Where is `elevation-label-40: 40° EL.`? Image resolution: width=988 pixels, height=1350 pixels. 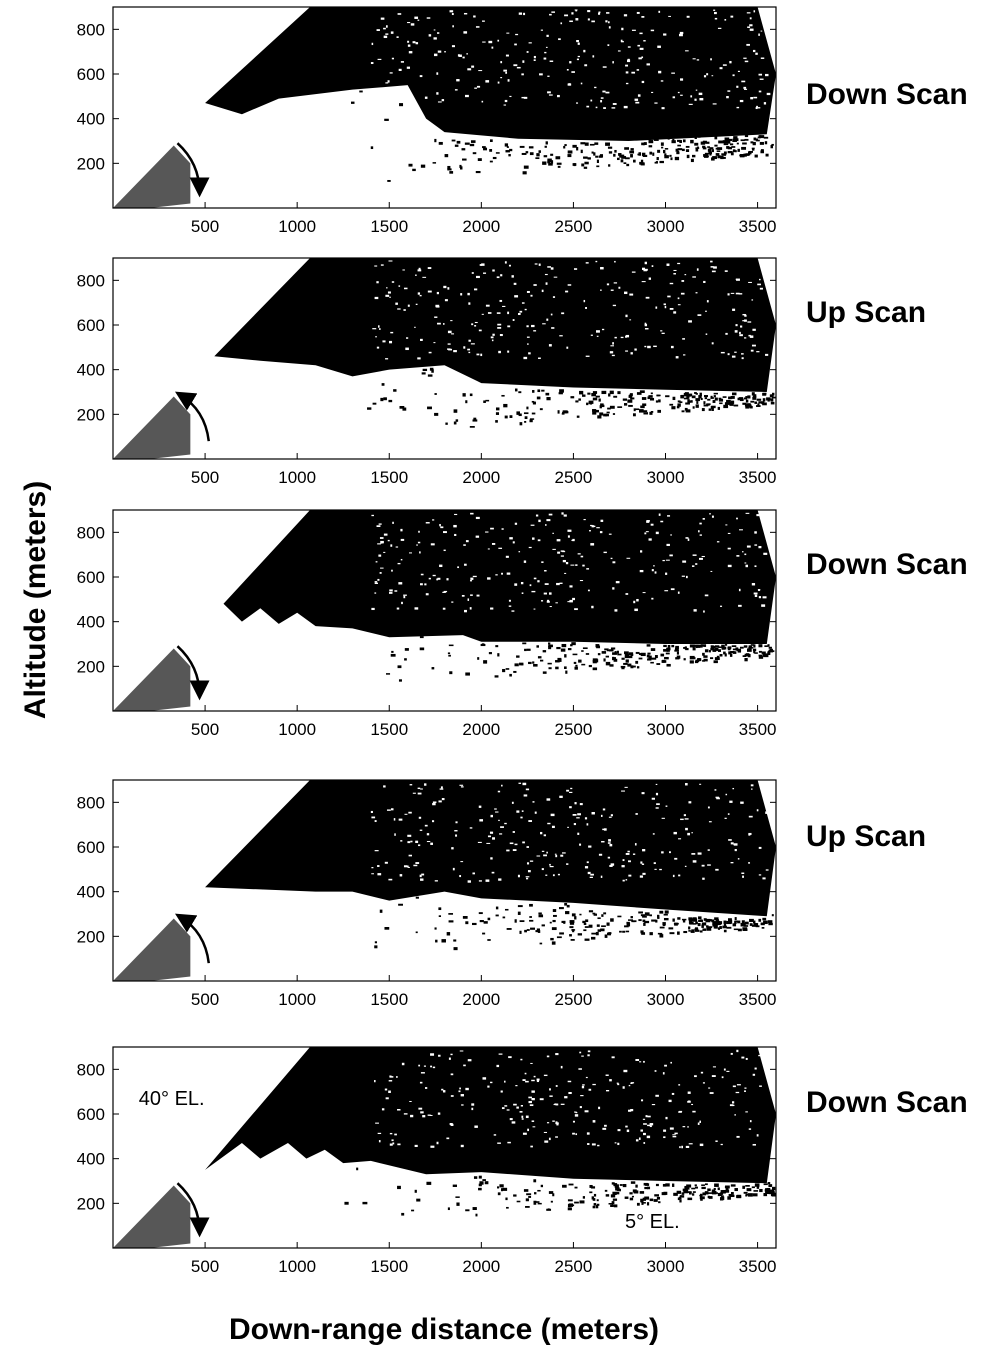 elevation-label-40: 40° EL. is located at coordinates (172, 1099).